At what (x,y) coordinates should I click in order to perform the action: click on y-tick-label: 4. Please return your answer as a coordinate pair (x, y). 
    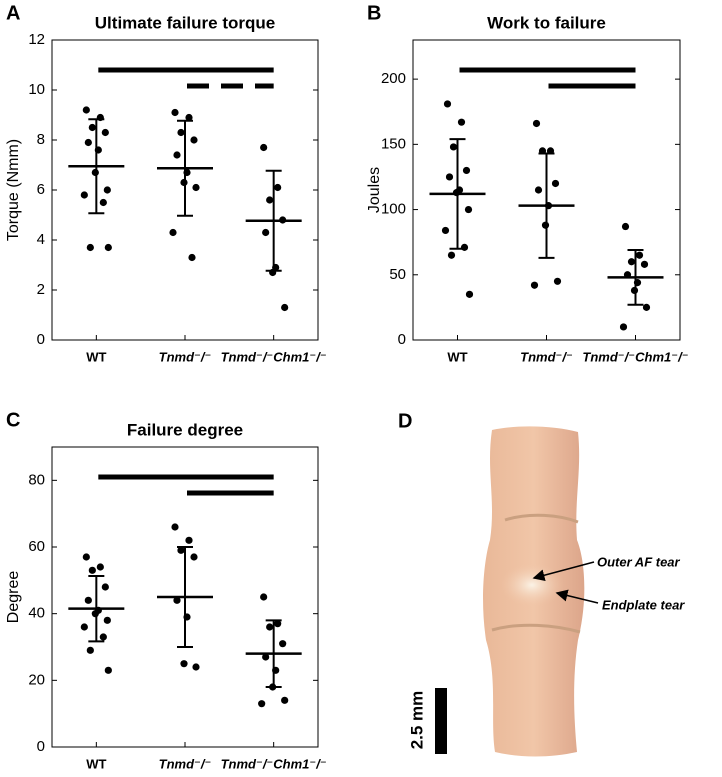
    Looking at the image, I should click on (41, 239).